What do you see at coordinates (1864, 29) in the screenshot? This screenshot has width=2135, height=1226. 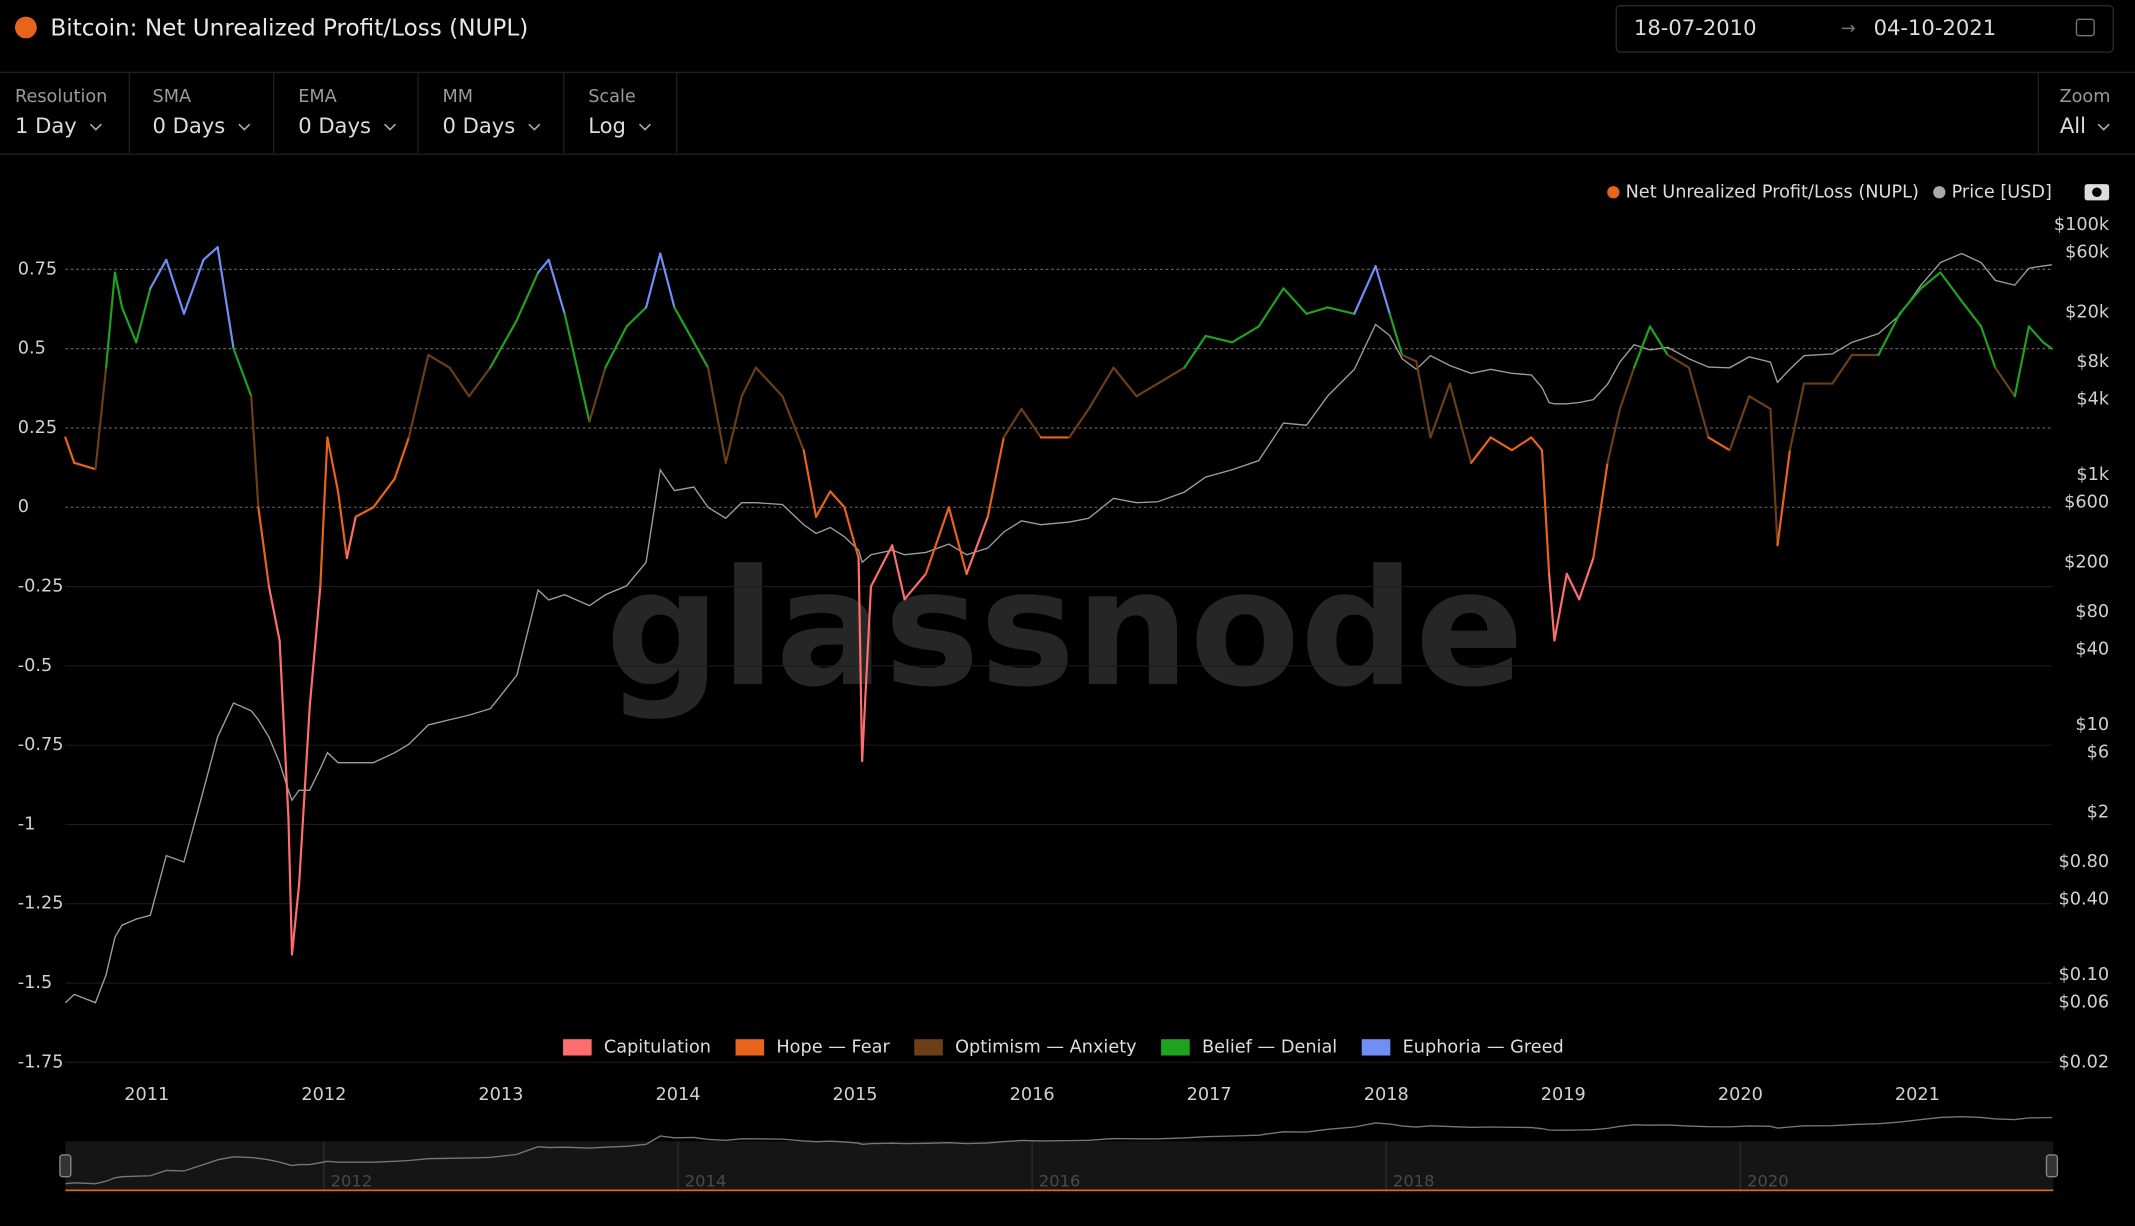 I see `date-range` at bounding box center [1864, 29].